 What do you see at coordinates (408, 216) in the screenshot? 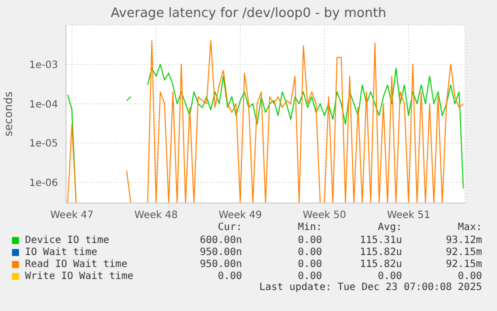
I see `x-tick-label: Week 51` at bounding box center [408, 216].